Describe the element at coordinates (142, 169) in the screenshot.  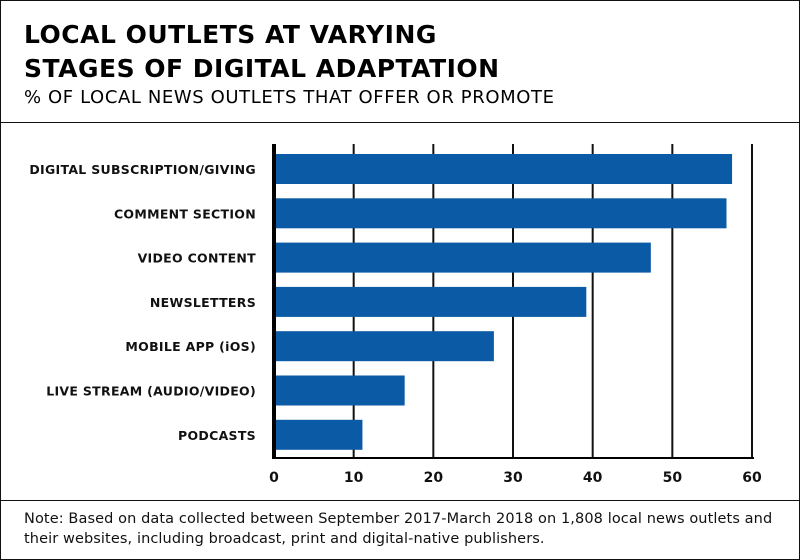
I see `category-label-0: DIGITAL SUBSCRIPTION/GIVING` at that location.